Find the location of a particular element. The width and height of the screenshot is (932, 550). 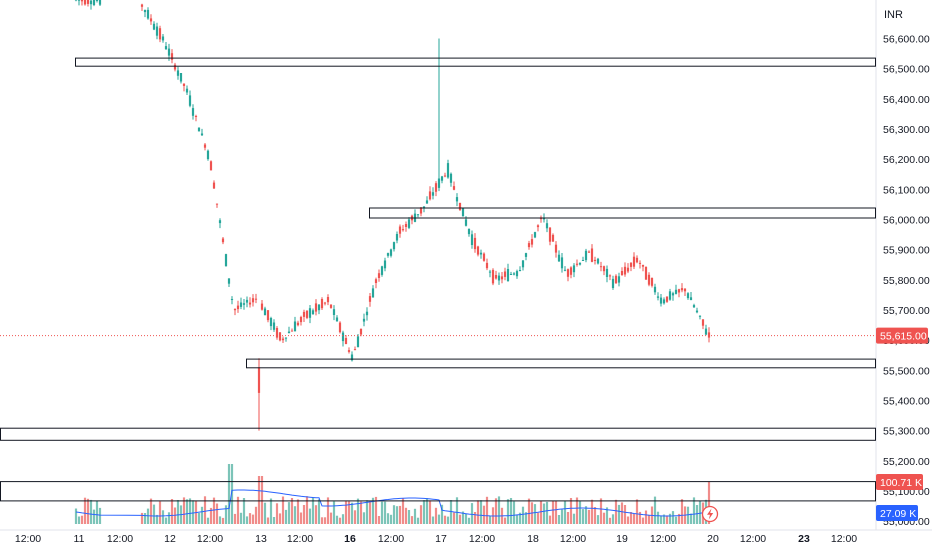

y-tick-label: 55,700.00 is located at coordinates (906, 311).